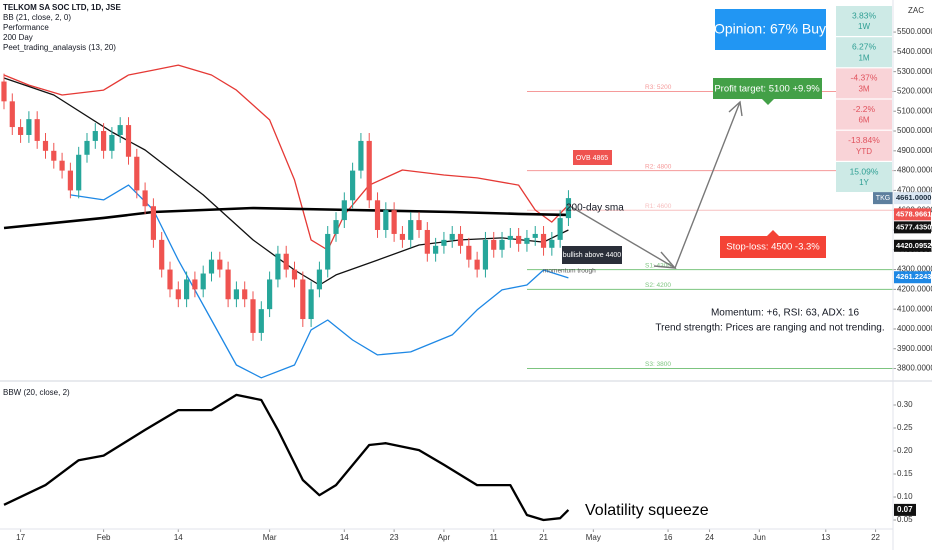  What do you see at coordinates (914, 348) in the screenshot?
I see `y-tick-label: 3900.0000` at bounding box center [914, 348].